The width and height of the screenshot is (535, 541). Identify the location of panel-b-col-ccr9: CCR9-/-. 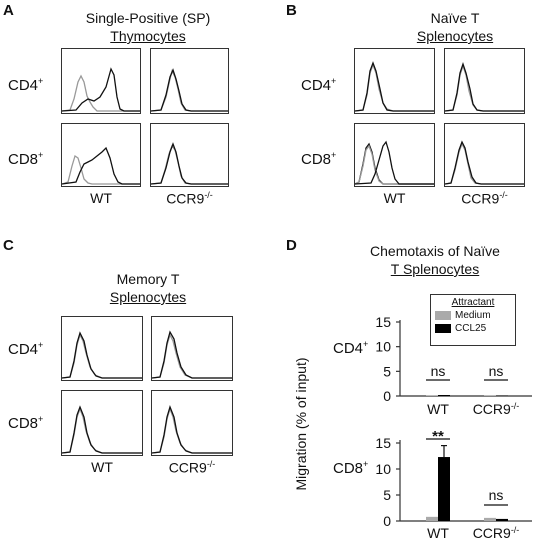
(484, 198).